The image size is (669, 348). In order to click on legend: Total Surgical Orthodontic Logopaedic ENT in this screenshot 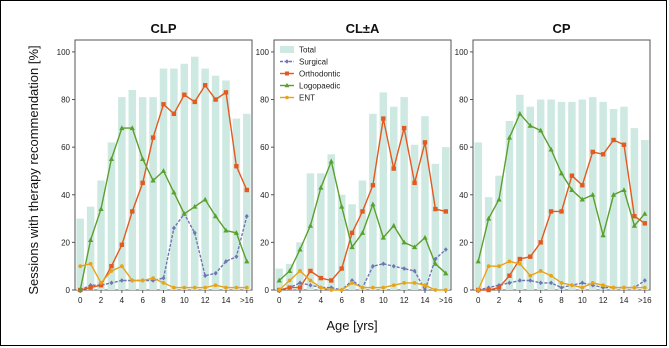, I will do `click(310, 74)`.